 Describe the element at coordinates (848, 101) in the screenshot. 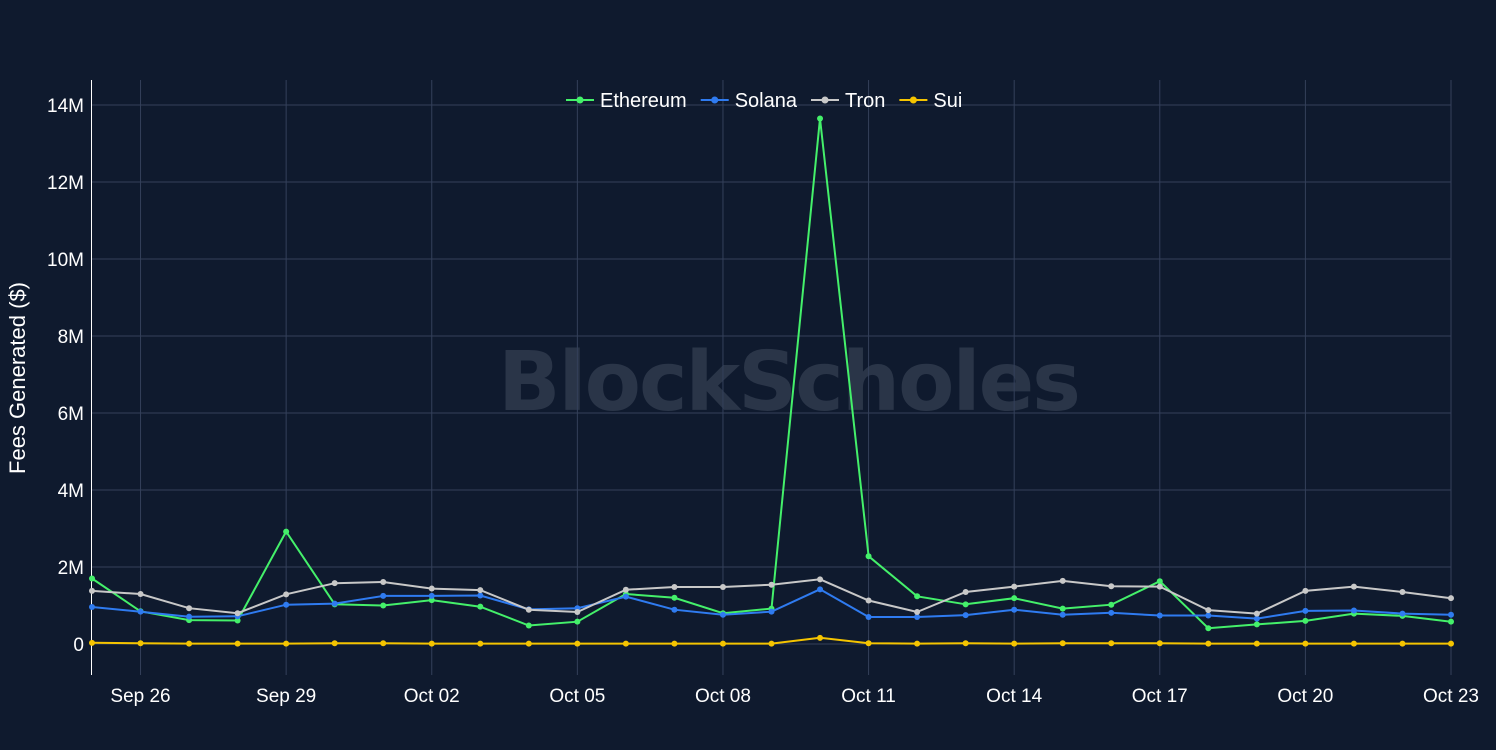

I see `legend-item-tron: Tron` at that location.